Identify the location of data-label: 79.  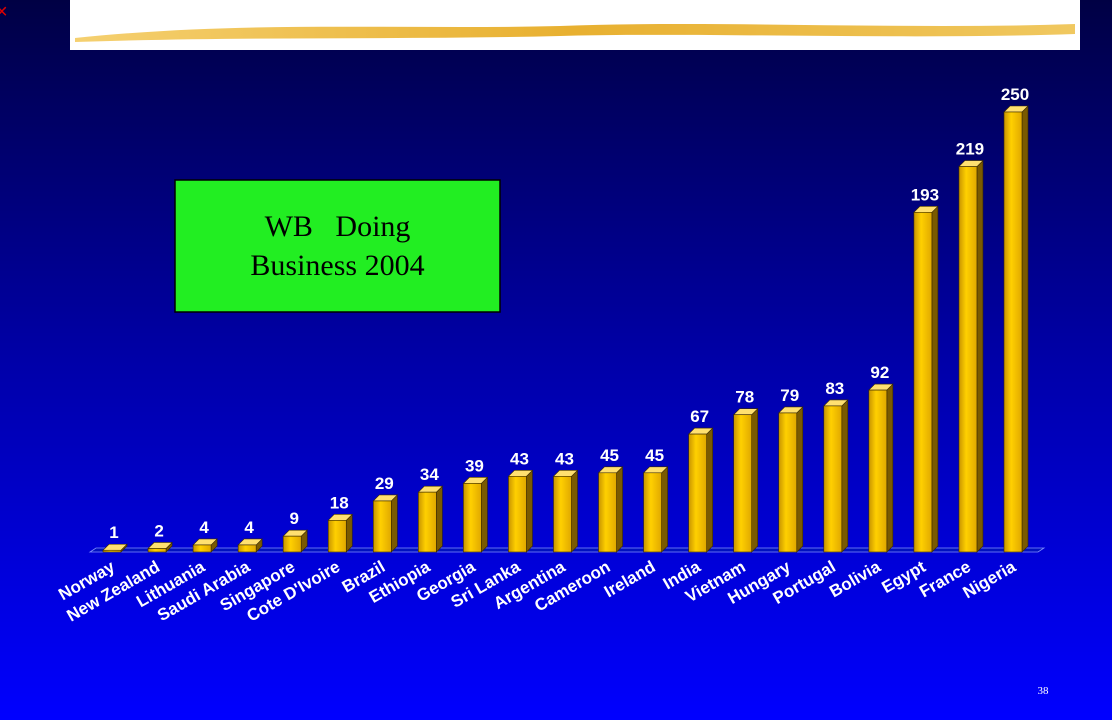
(789, 395).